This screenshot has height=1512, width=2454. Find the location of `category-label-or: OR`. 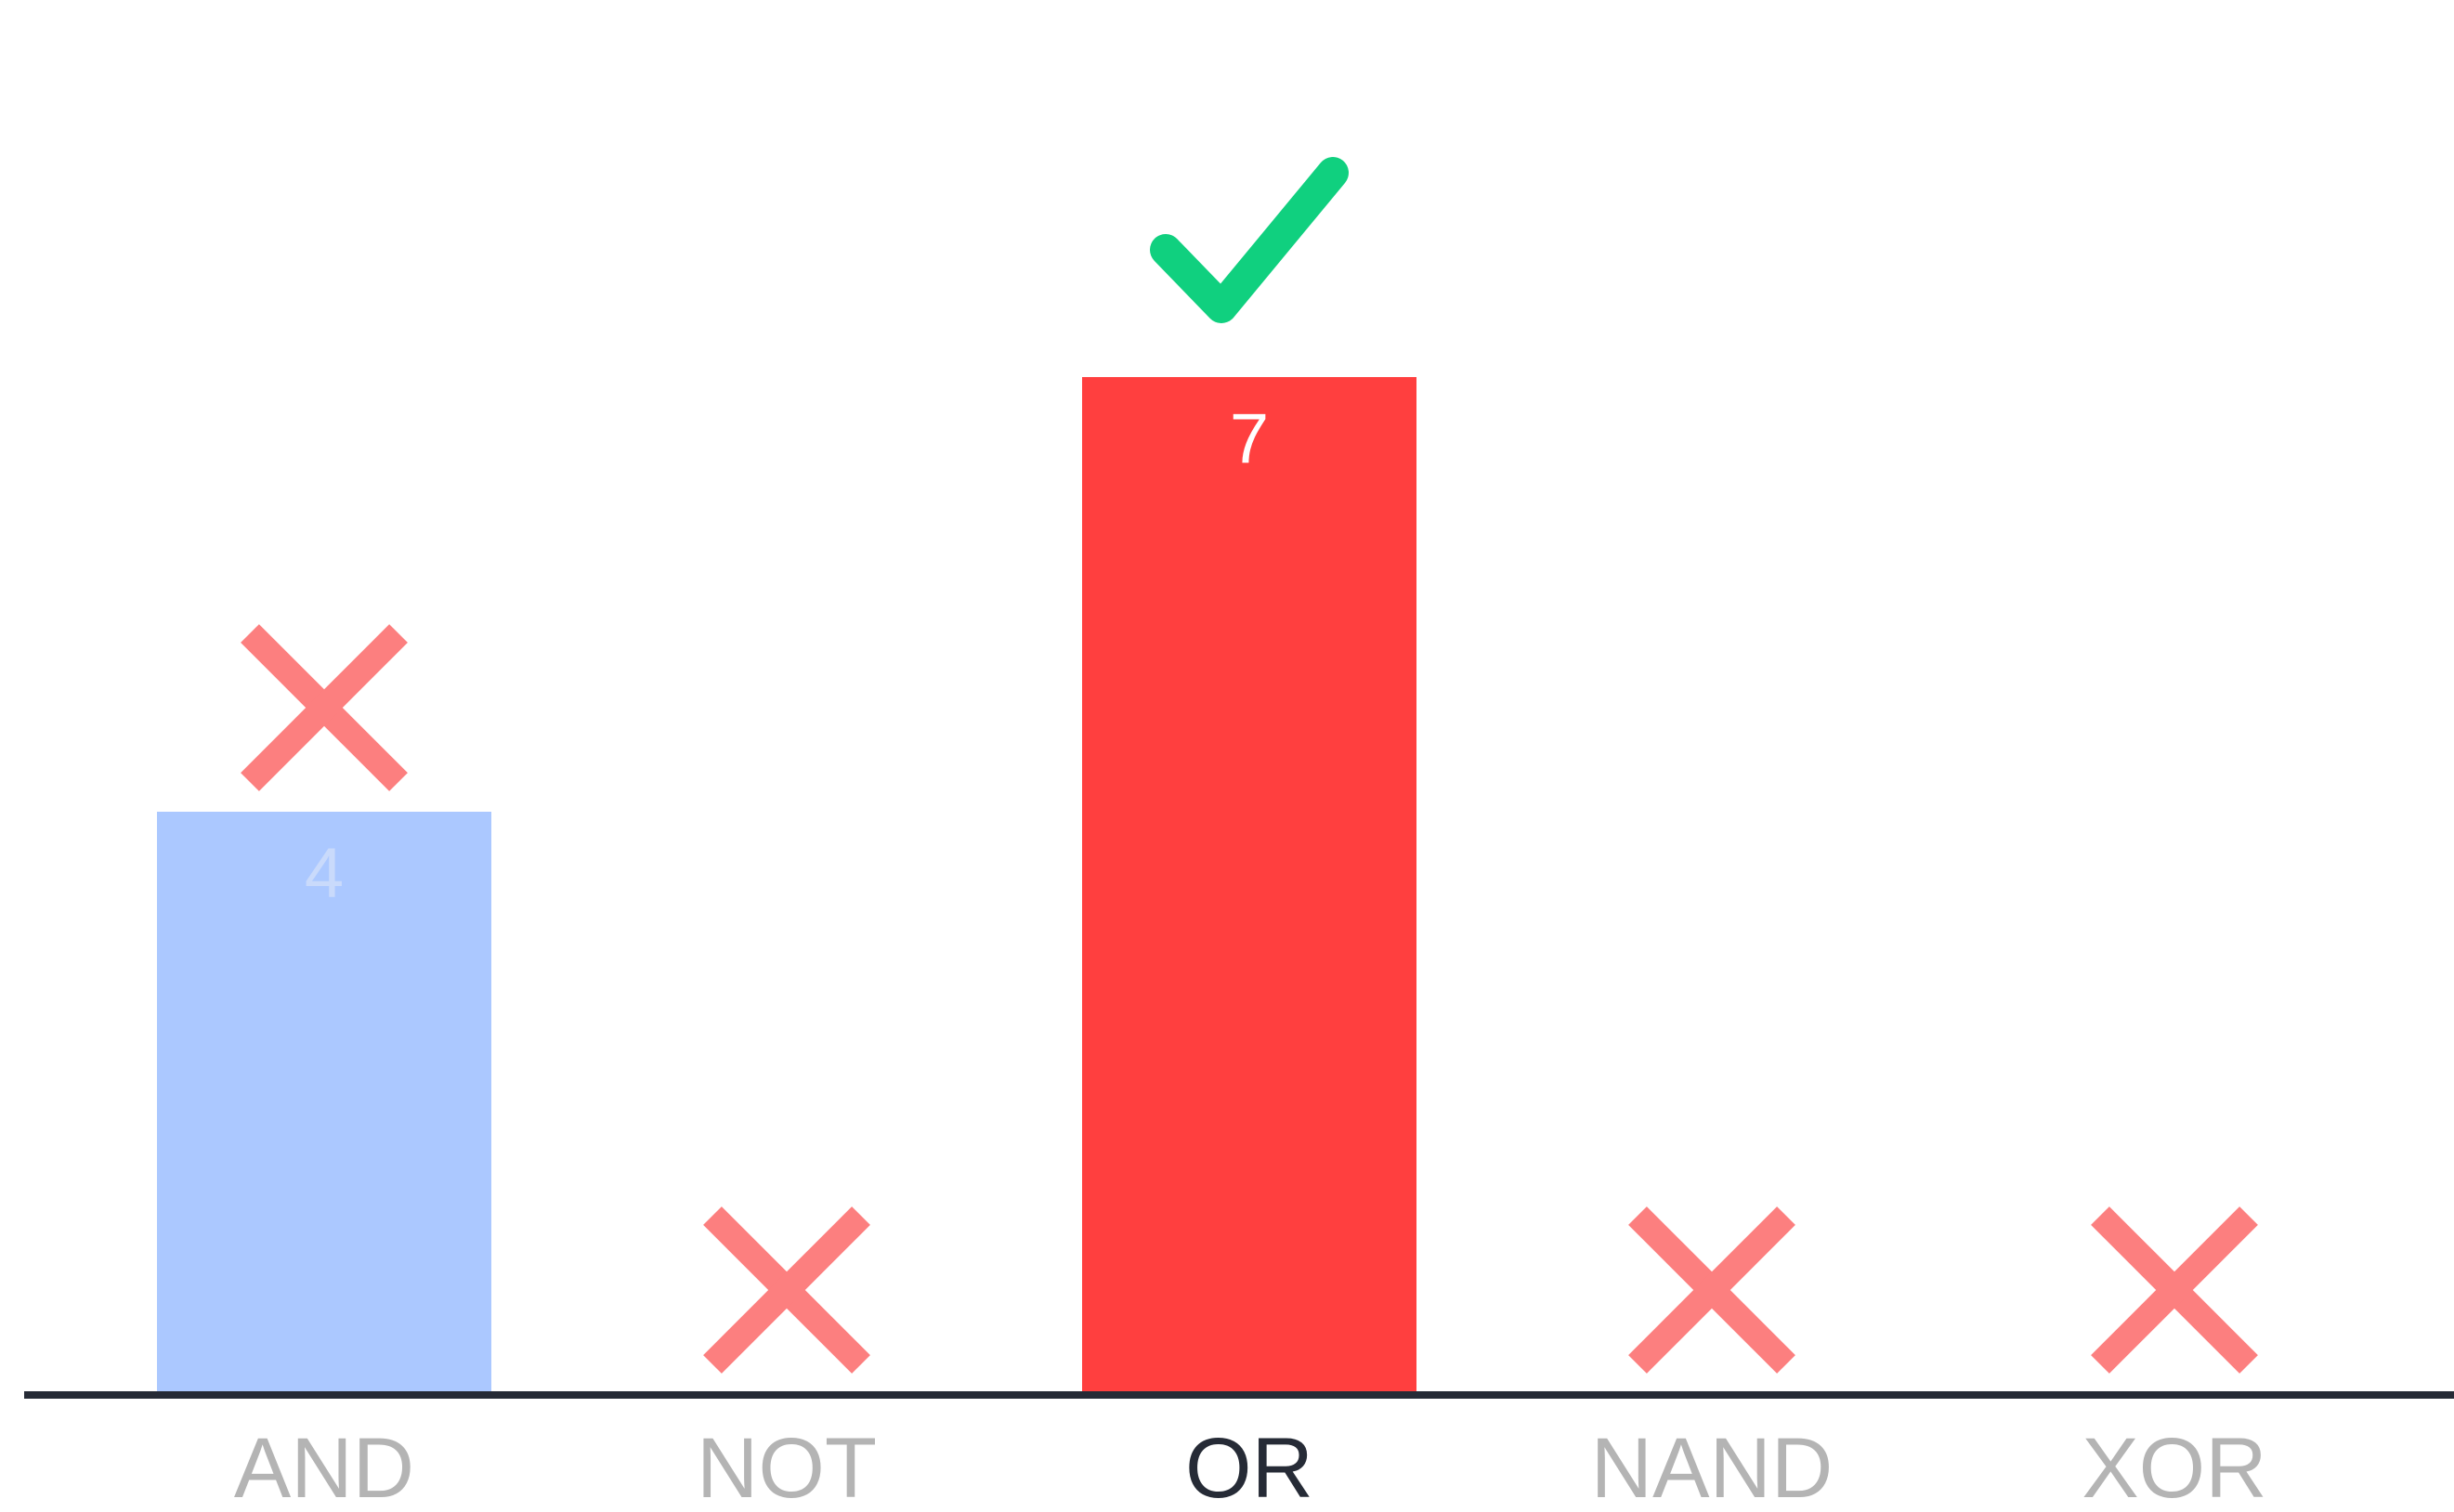

category-label-or: OR is located at coordinates (1249, 1467).